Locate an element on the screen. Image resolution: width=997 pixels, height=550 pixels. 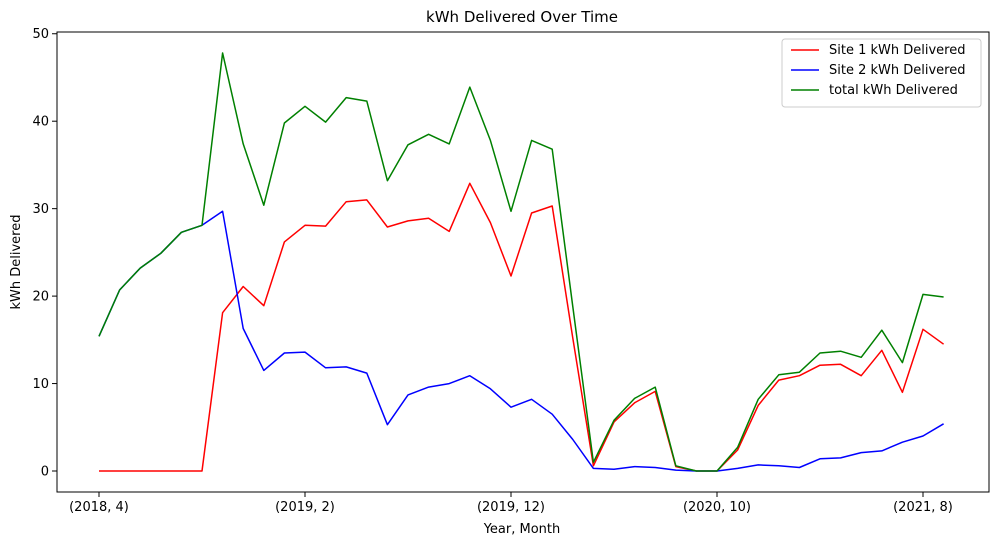
legend-label-site-1: Site 1 kWh Delivered is located at coordinates (897, 50).